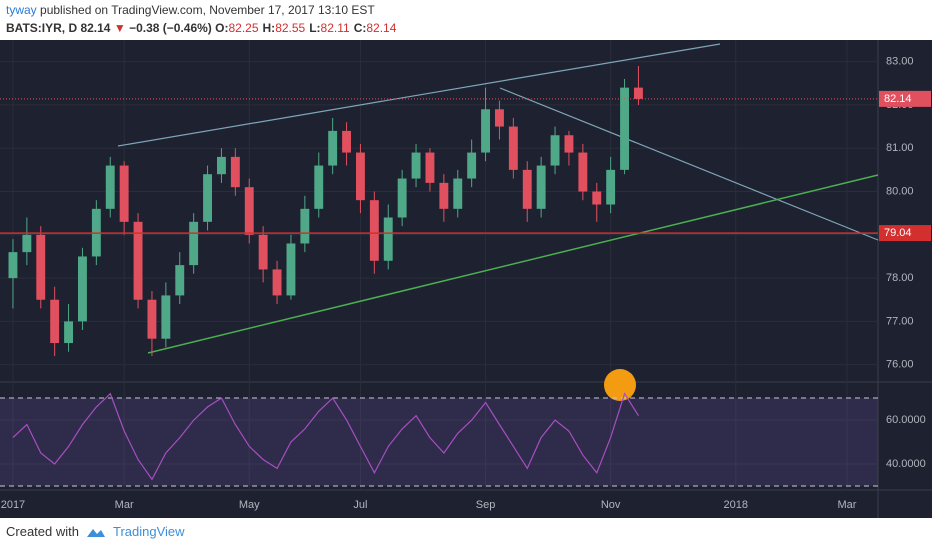  What do you see at coordinates (13, 505) in the screenshot?
I see `x-tick-label: 2017` at bounding box center [13, 505].